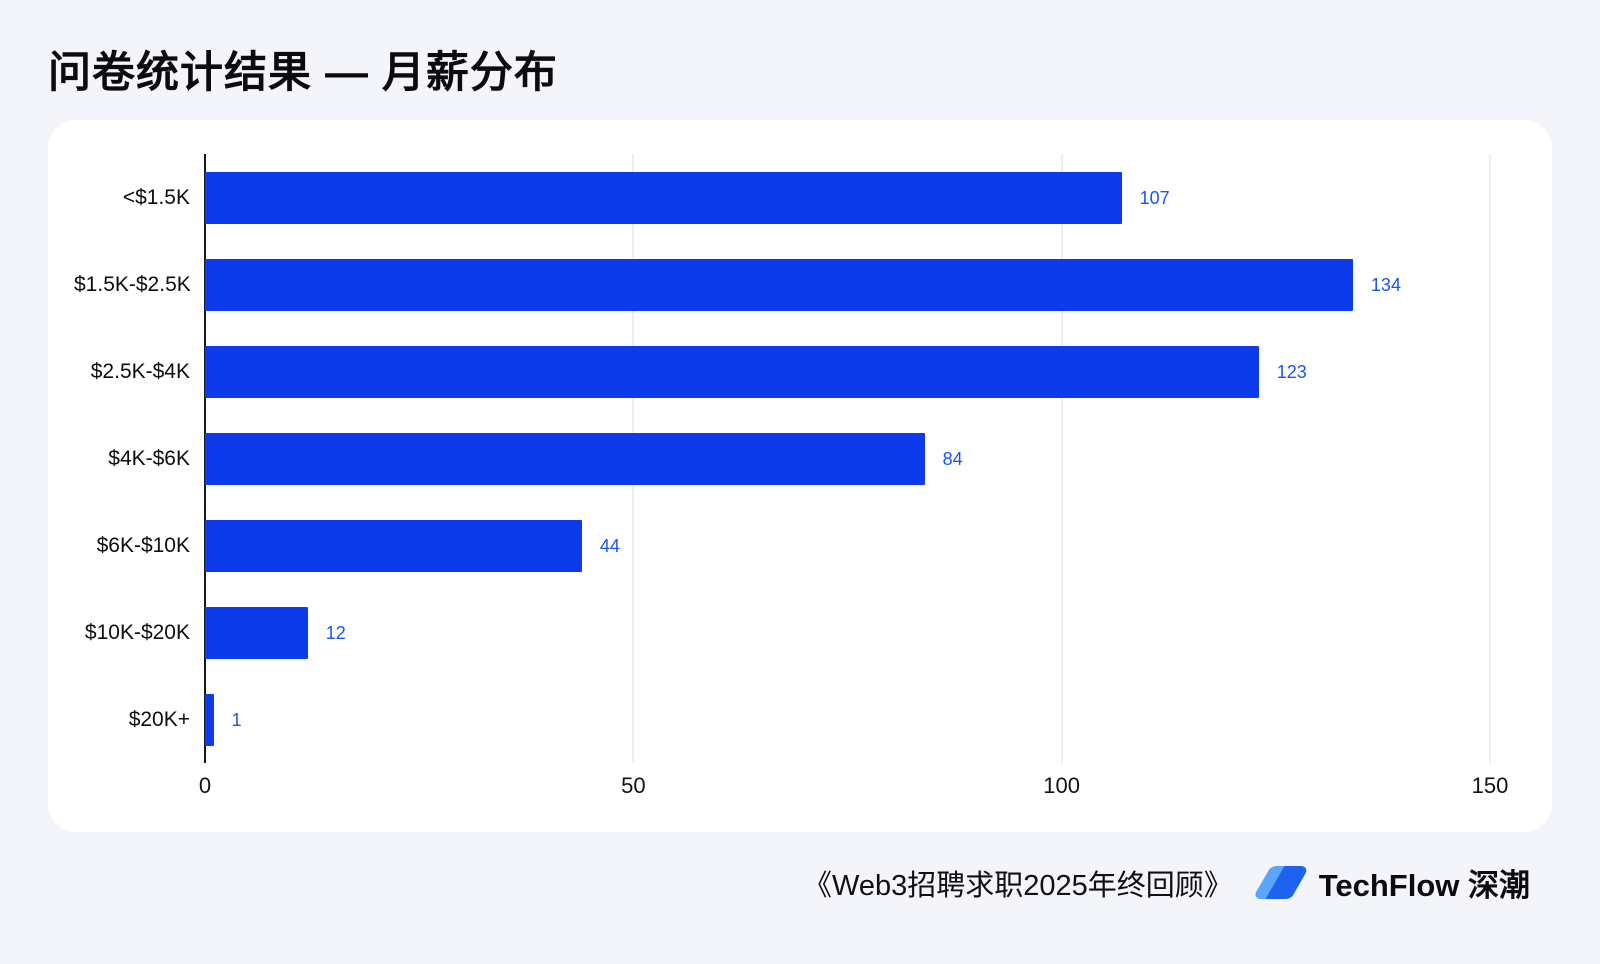 The width and height of the screenshot is (1600, 964). I want to click on bar-track: 84, so click(847, 458).